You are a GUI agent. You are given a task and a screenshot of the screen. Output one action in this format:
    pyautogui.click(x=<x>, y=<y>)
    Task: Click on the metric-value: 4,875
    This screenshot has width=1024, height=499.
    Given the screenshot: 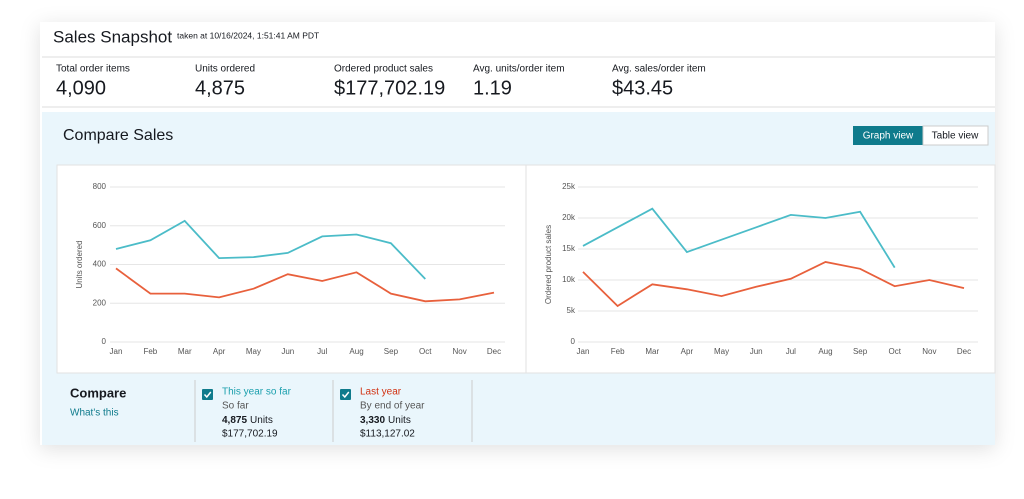 What is the action you would take?
    pyautogui.click(x=220, y=88)
    